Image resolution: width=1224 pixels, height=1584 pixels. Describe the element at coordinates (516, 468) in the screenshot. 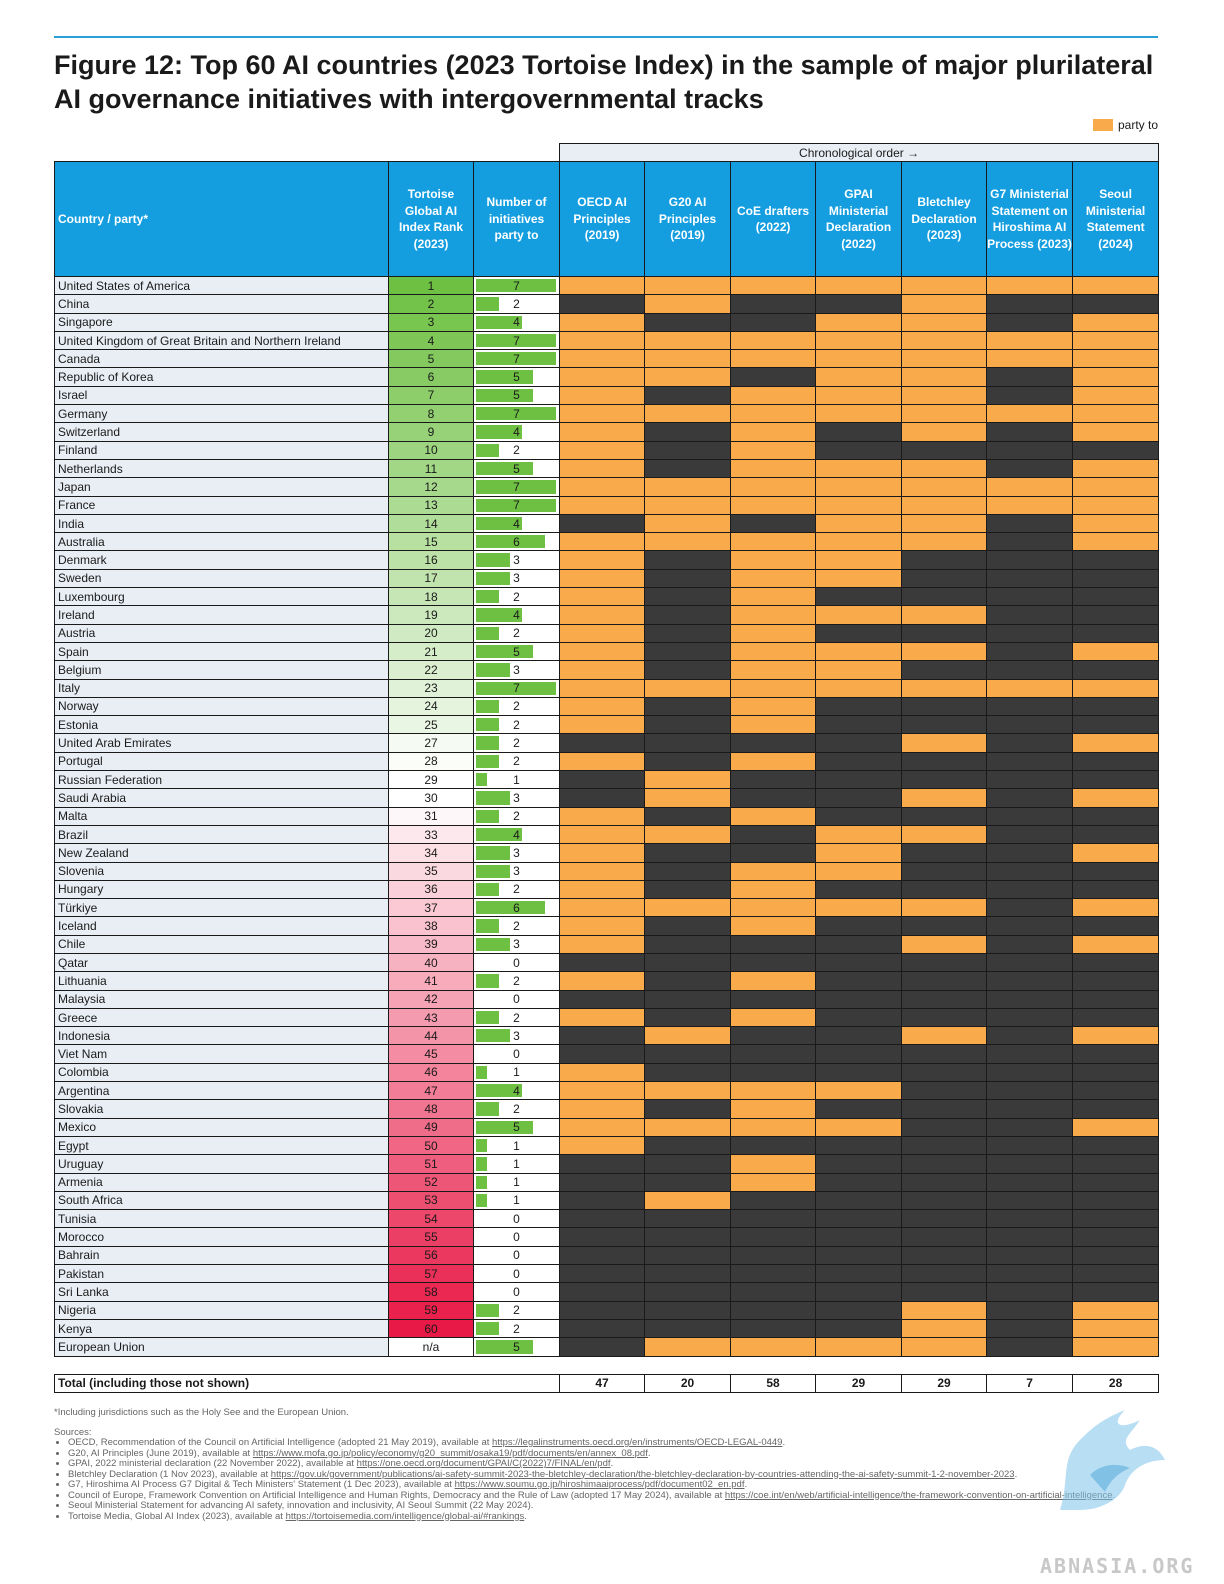

I see `count-value: 5` at that location.